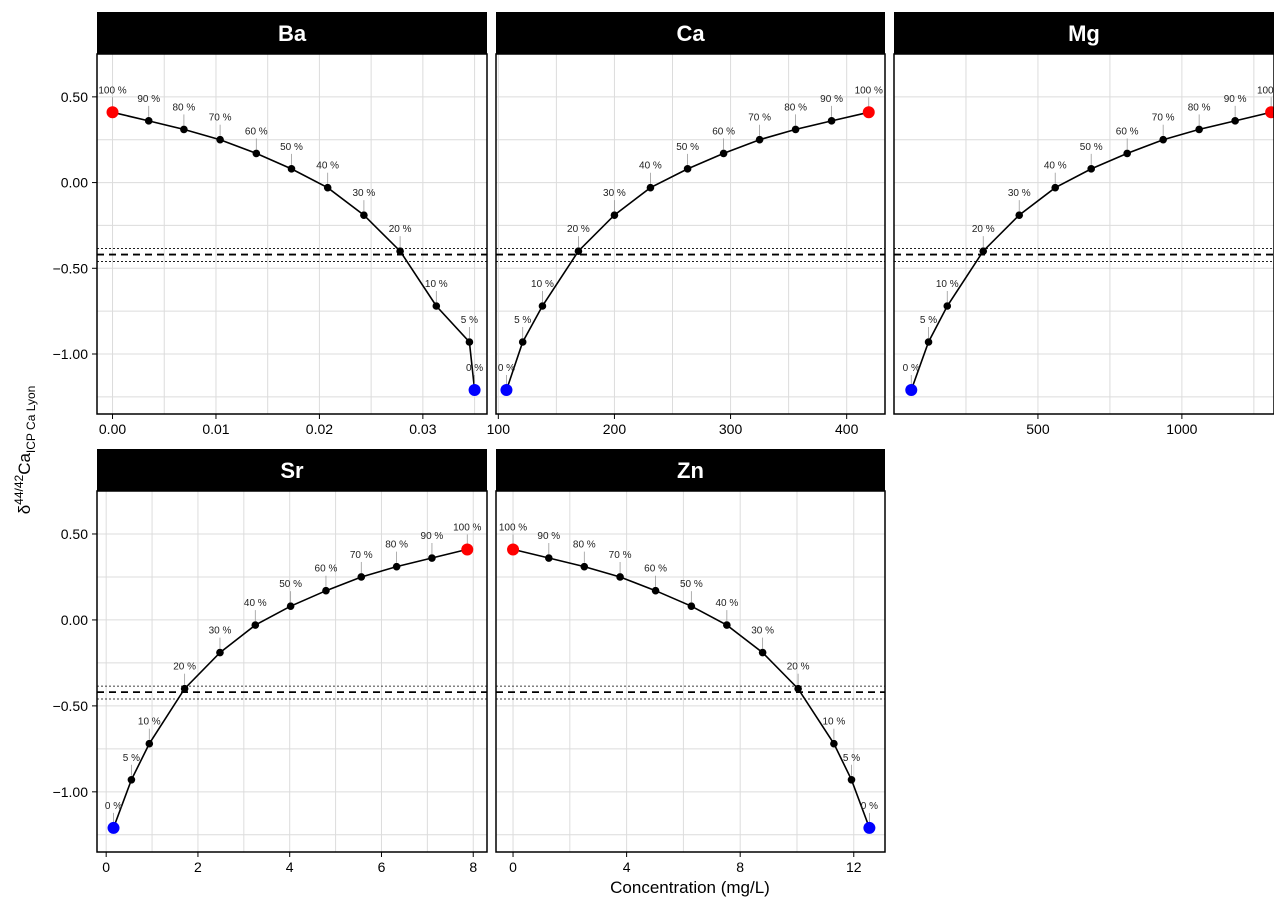 This screenshot has height=898, width=1274. I want to click on x-tick-label: 0, so click(513, 867).